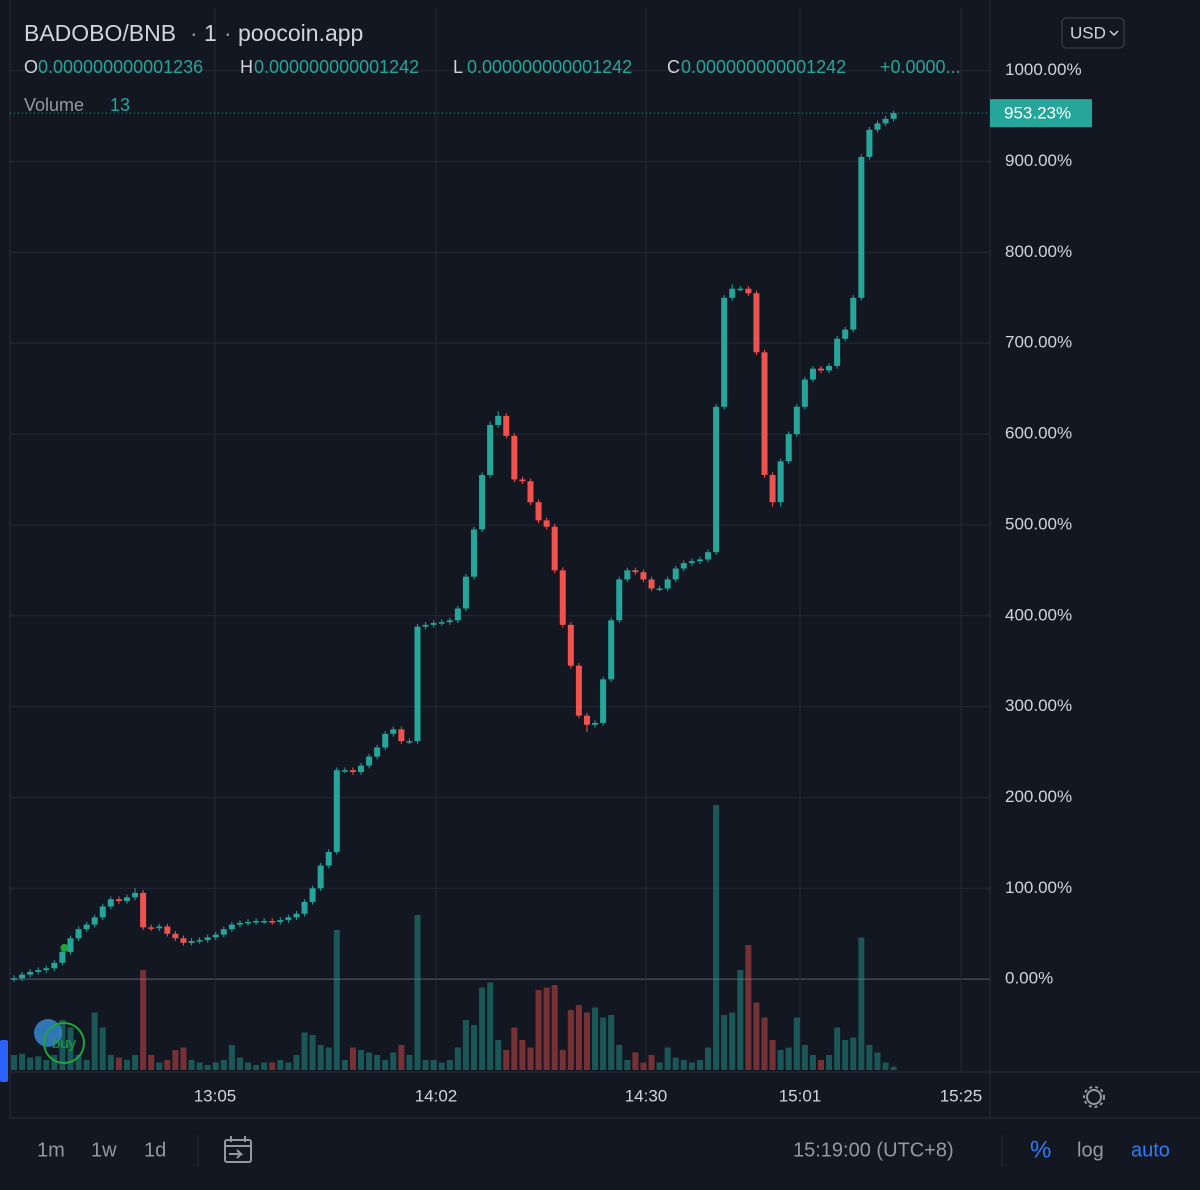  What do you see at coordinates (54, 105) in the screenshot?
I see `volume-label: Volume` at bounding box center [54, 105].